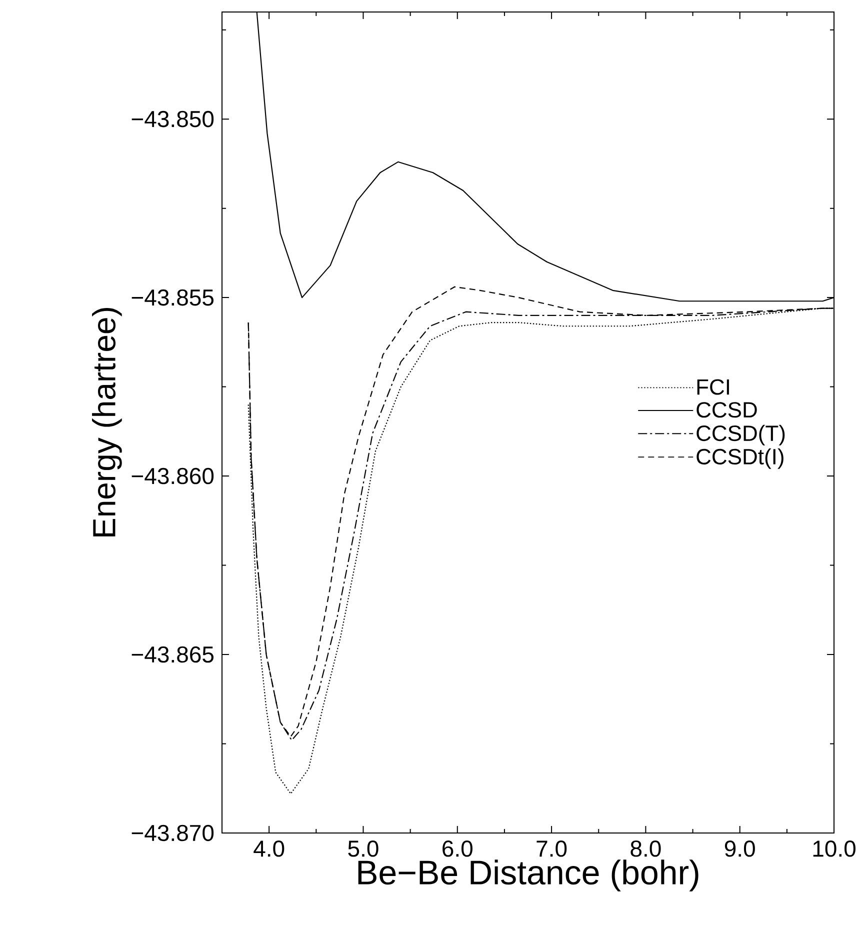  I want to click on x-tick-label: 9.0, so click(739, 848).